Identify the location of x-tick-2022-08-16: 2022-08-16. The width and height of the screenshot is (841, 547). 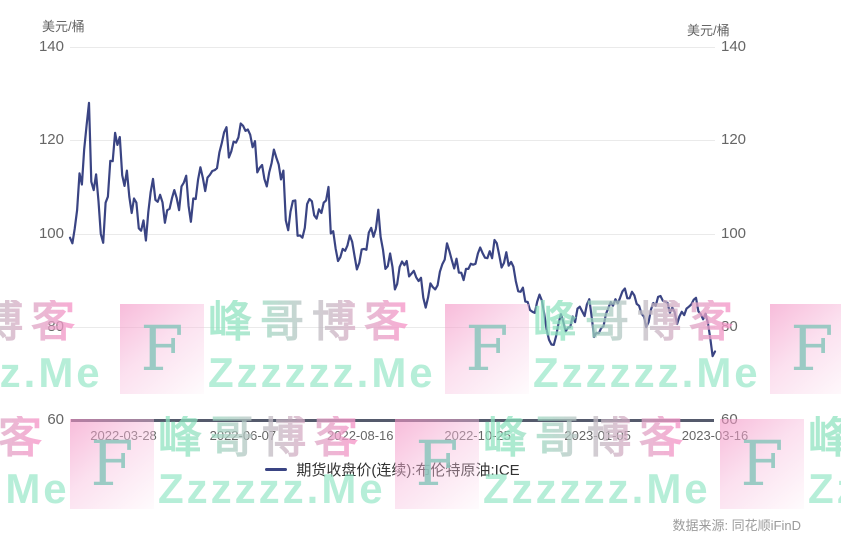
(360, 435).